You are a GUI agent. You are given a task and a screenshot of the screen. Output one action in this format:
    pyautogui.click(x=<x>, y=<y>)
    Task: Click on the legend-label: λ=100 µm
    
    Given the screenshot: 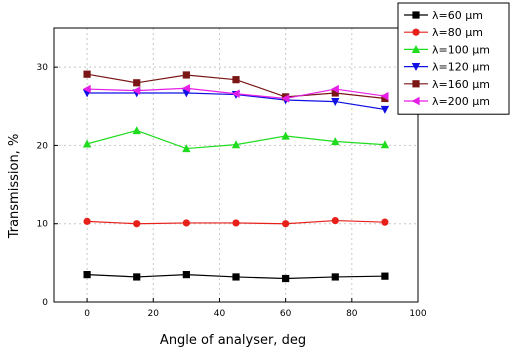 What is the action you would take?
    pyautogui.click(x=461, y=49)
    